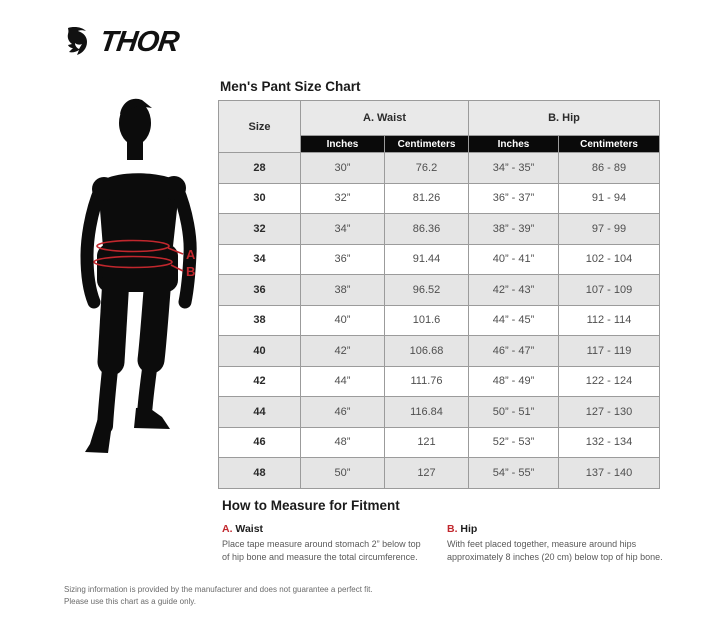  What do you see at coordinates (326, 529) in the screenshot?
I see `measure-waist-heading: A. Waist` at bounding box center [326, 529].